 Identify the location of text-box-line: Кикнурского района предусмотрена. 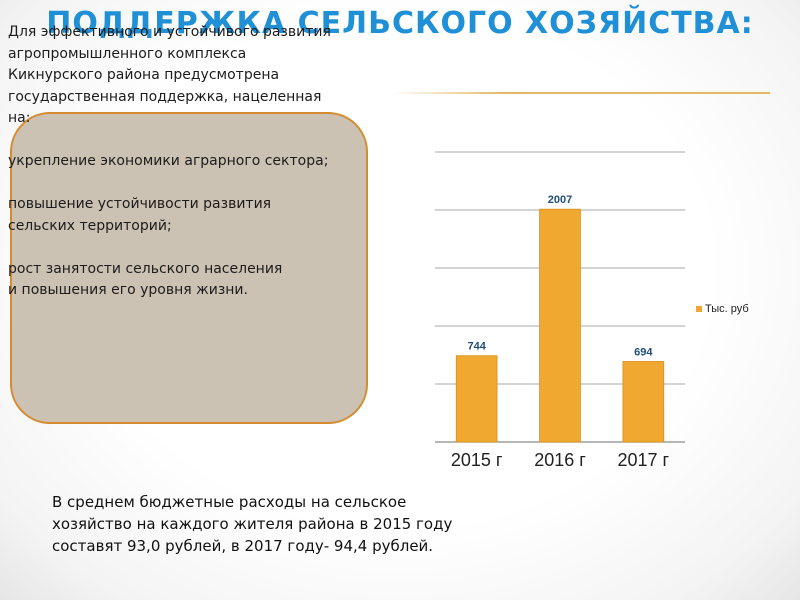
(144, 75).